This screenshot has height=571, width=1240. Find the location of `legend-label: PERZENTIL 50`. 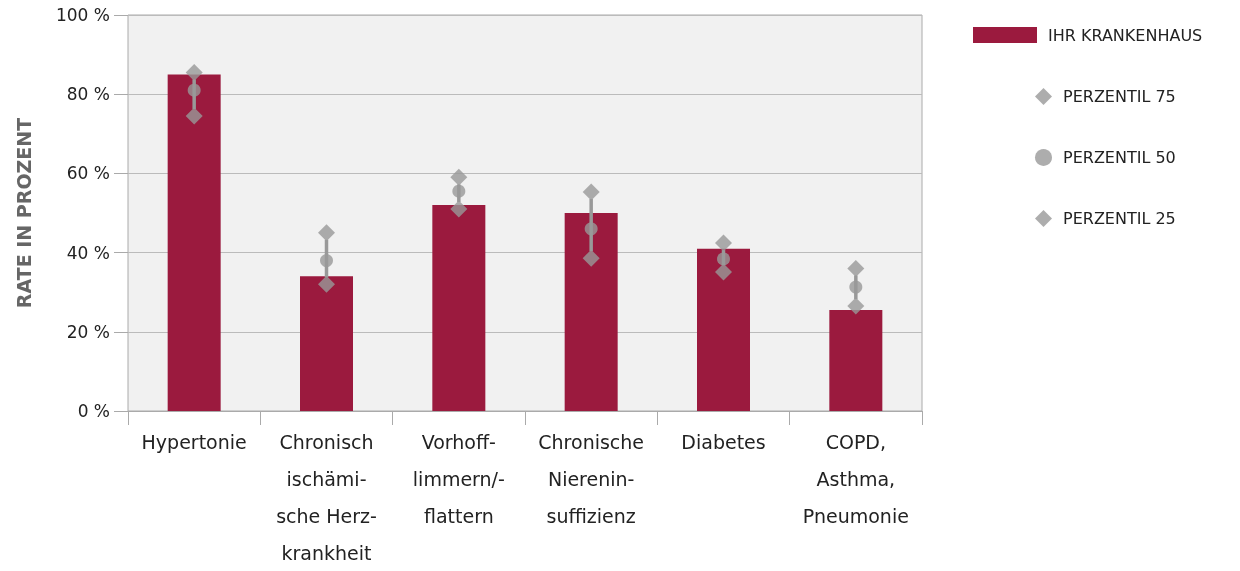

legend-label: PERZENTIL 50 is located at coordinates (1119, 157).